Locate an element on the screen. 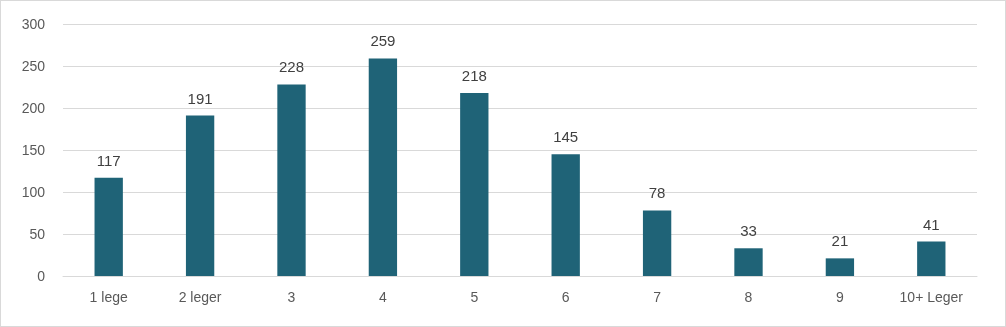 This screenshot has width=1006, height=327. data-label: 41 is located at coordinates (931, 224).